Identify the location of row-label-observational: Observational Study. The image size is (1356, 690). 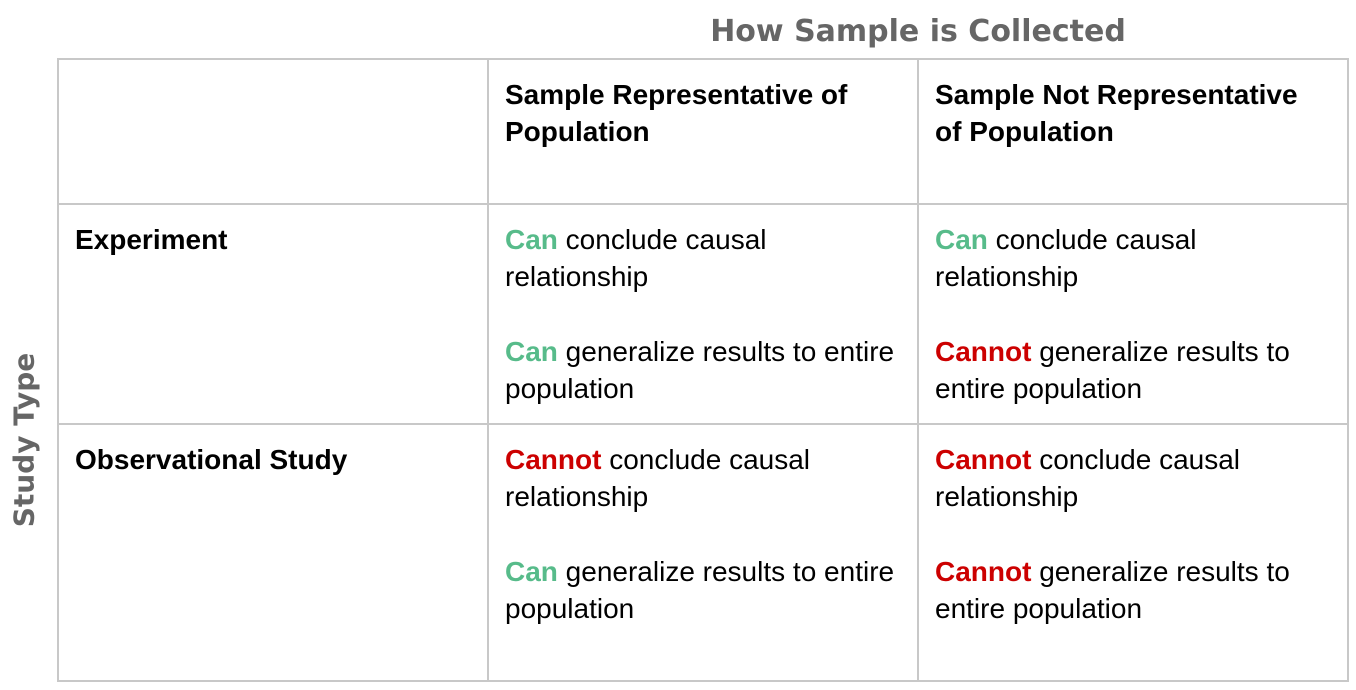
(273, 552).